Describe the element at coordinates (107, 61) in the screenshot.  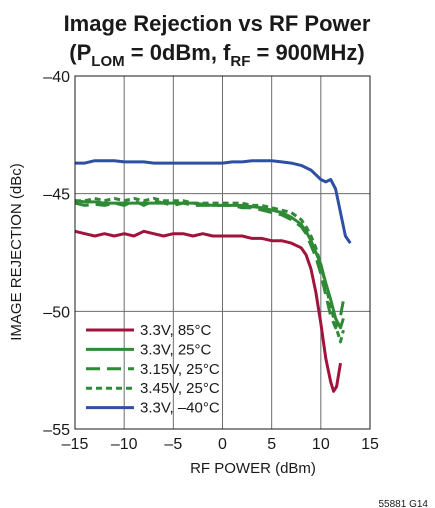
I see `title-sub-lom: LOM` at that location.